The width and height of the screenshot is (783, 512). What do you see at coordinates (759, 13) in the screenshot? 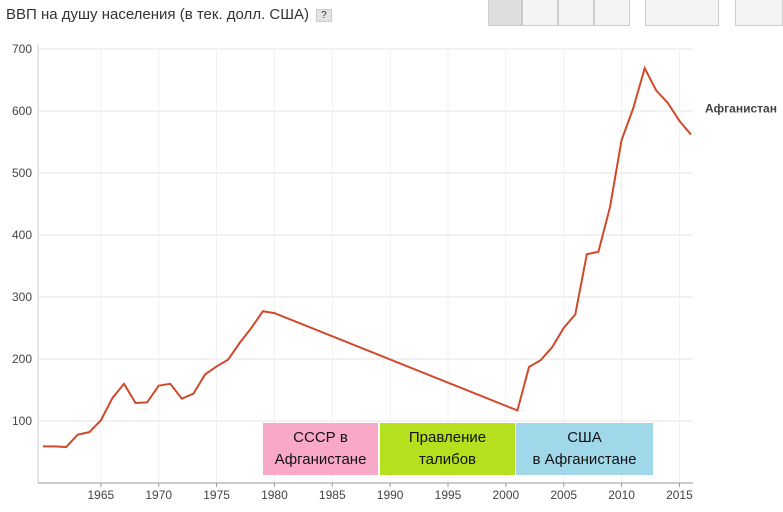
I see `link-button` at bounding box center [759, 13].